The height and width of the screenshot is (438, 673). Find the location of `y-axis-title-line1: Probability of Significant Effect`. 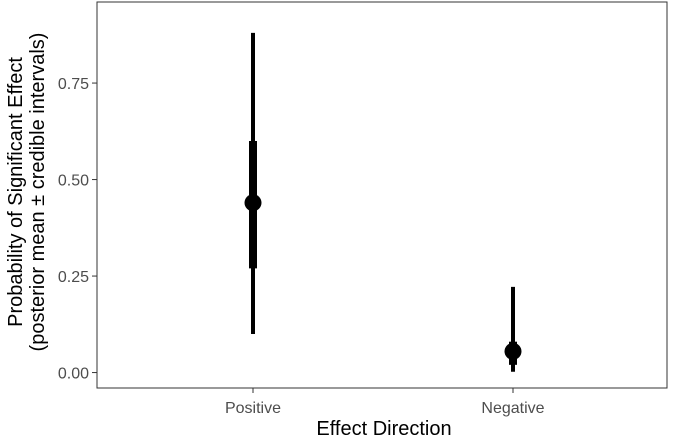

y-axis-title-line1: Probability of Significant Effect is located at coordinates (16, 192).